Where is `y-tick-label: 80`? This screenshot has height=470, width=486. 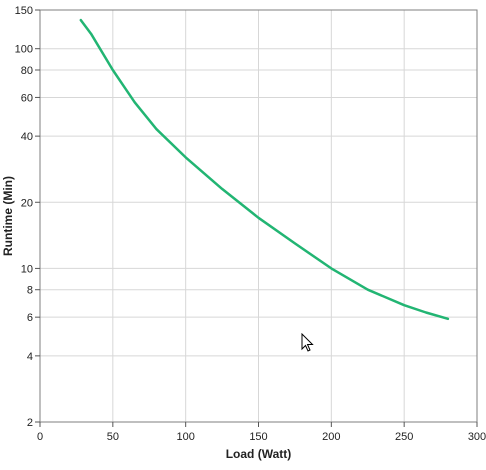 y-tick-label: 80 is located at coordinates (27, 71).